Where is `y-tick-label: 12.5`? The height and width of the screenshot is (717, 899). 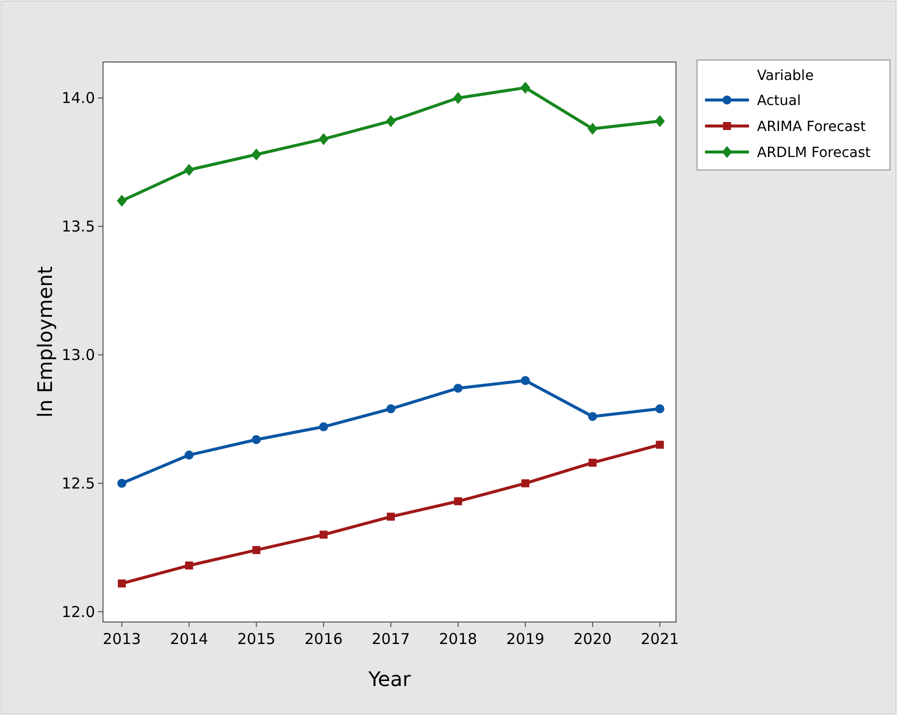
y-tick-label: 12.5 is located at coordinates (78, 483).